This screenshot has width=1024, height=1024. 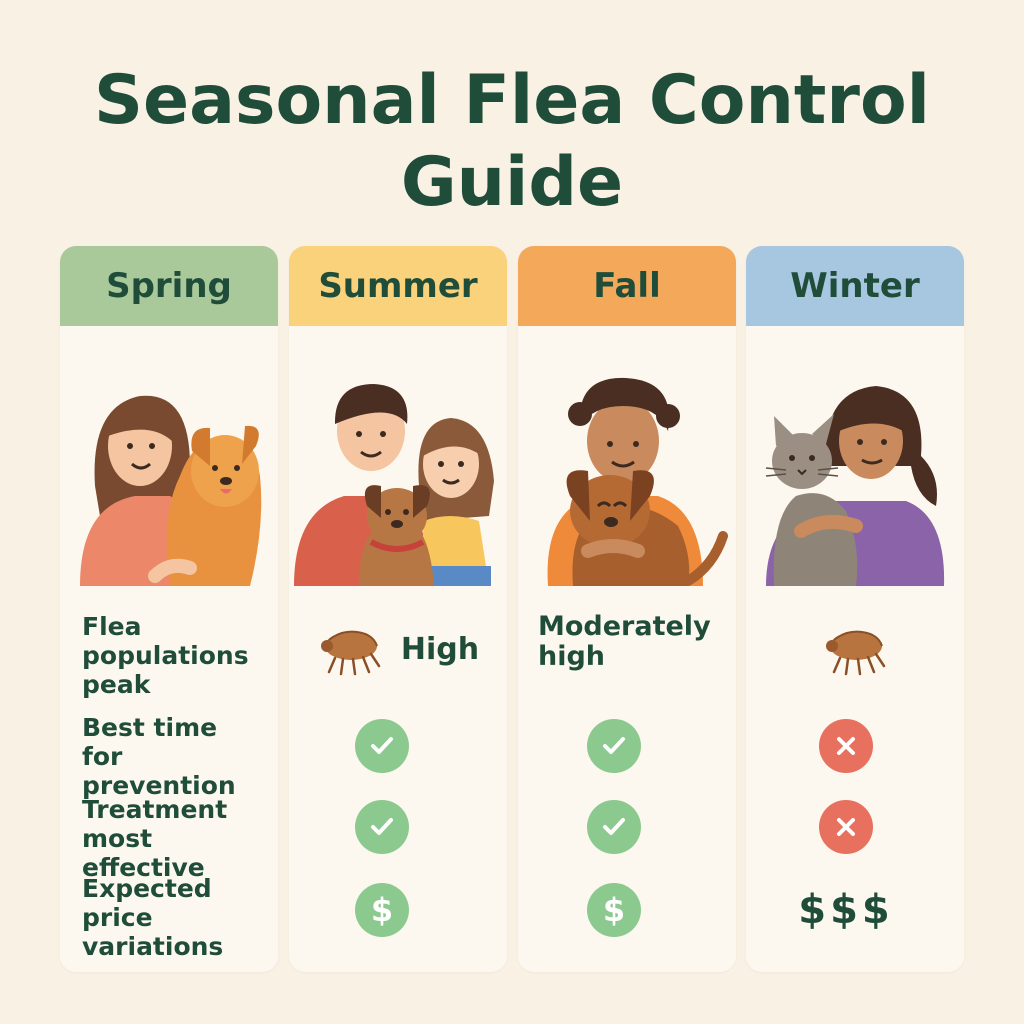 I want to click on row-label-treatment-most-effective: Treatment most effective, so click(x=182, y=838).